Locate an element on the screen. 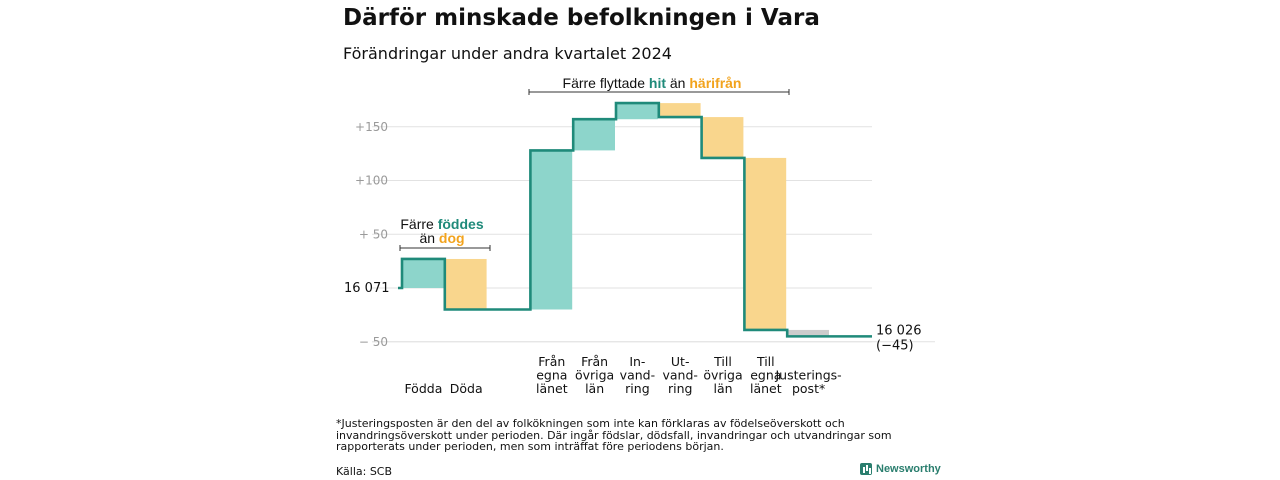 Image resolution: width=1280 pixels, height=480 pixels. brand-name: Newsworthy is located at coordinates (908, 469).